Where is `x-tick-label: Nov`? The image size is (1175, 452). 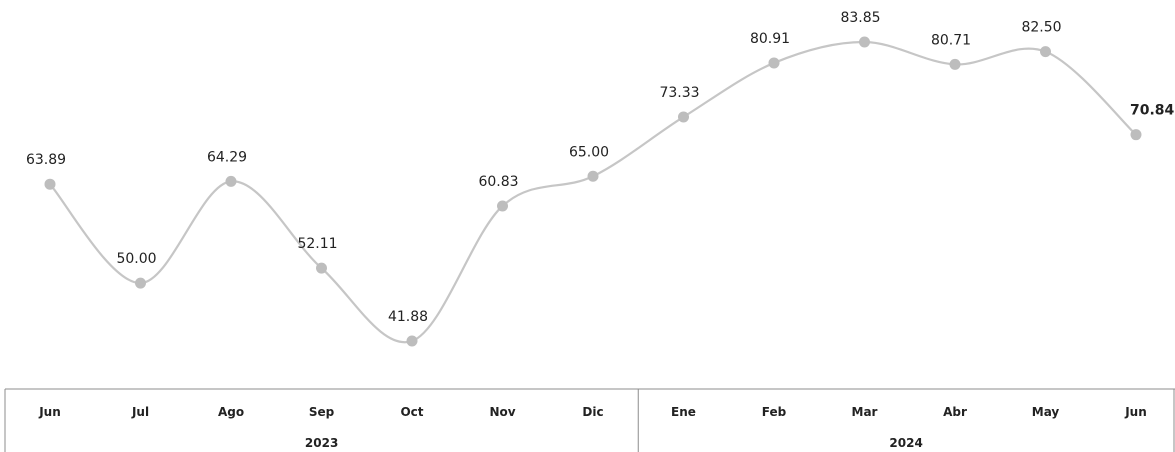 x-tick-label: Nov is located at coordinates (502, 412).